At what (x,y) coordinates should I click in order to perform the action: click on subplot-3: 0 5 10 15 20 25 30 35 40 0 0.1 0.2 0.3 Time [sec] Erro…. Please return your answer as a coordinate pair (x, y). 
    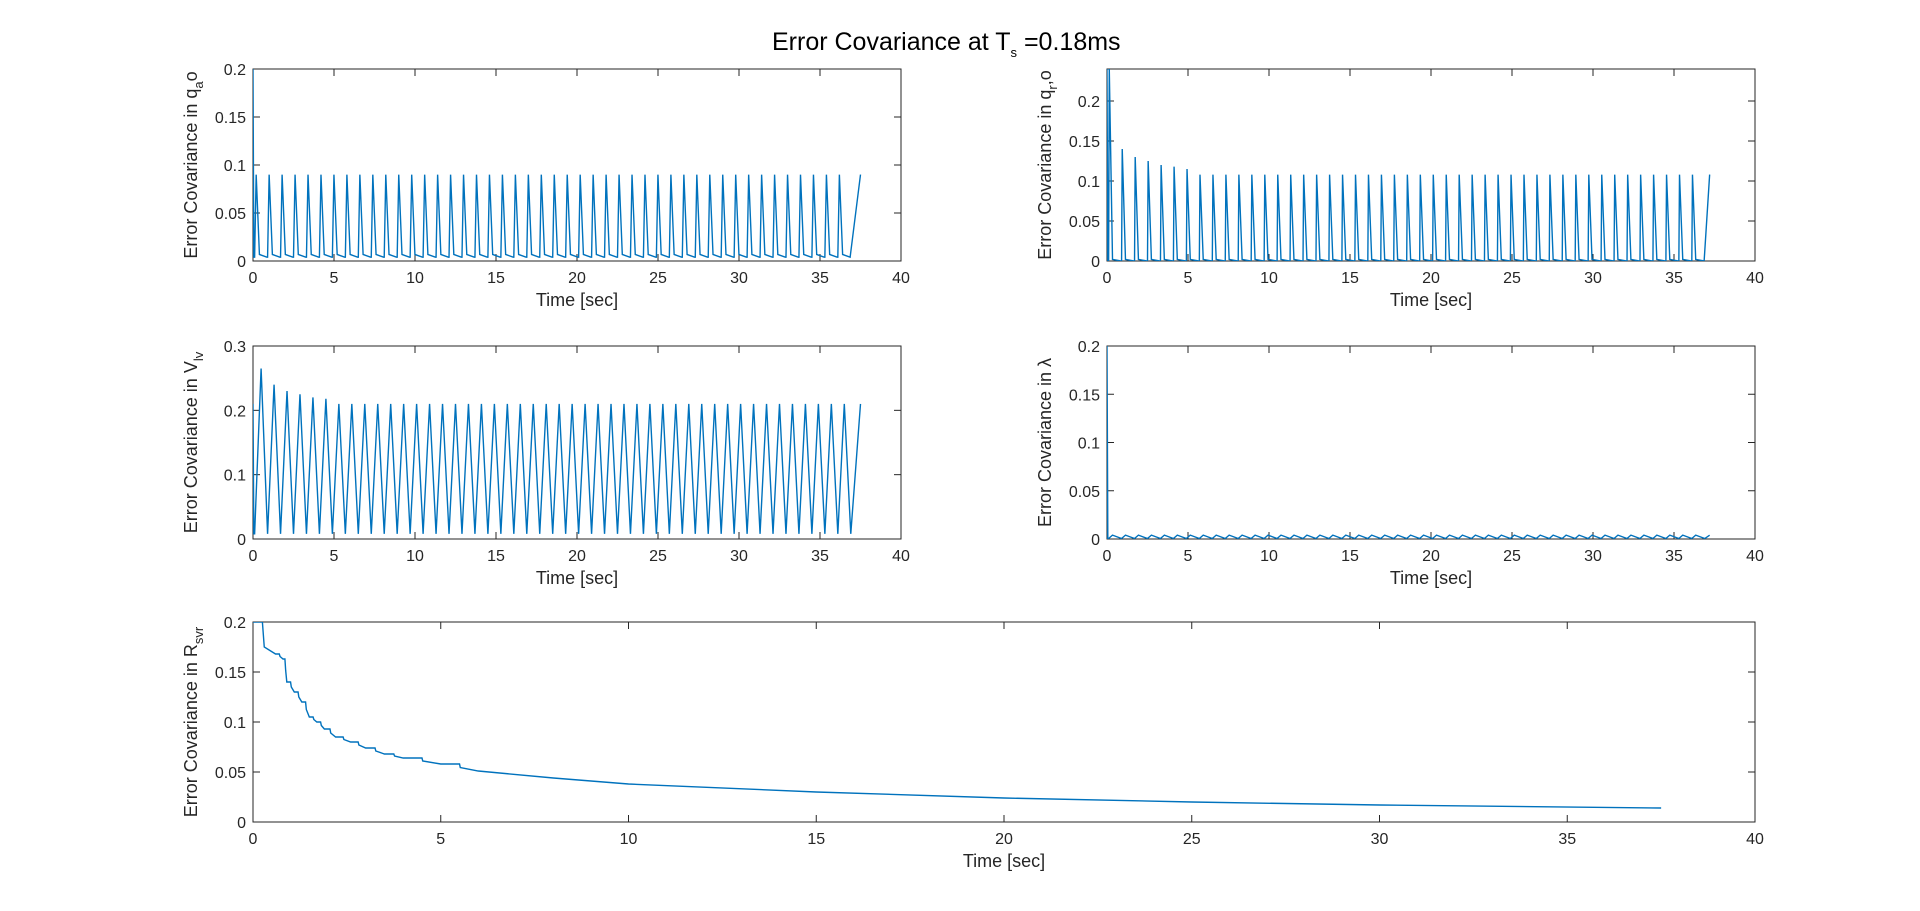
    Looking at the image, I should click on (545, 463).